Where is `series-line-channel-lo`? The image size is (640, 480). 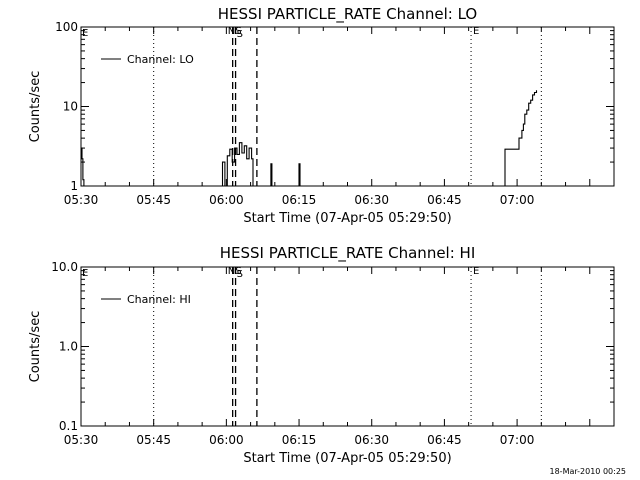
series-line-channel-lo is located at coordinates (309, 138).